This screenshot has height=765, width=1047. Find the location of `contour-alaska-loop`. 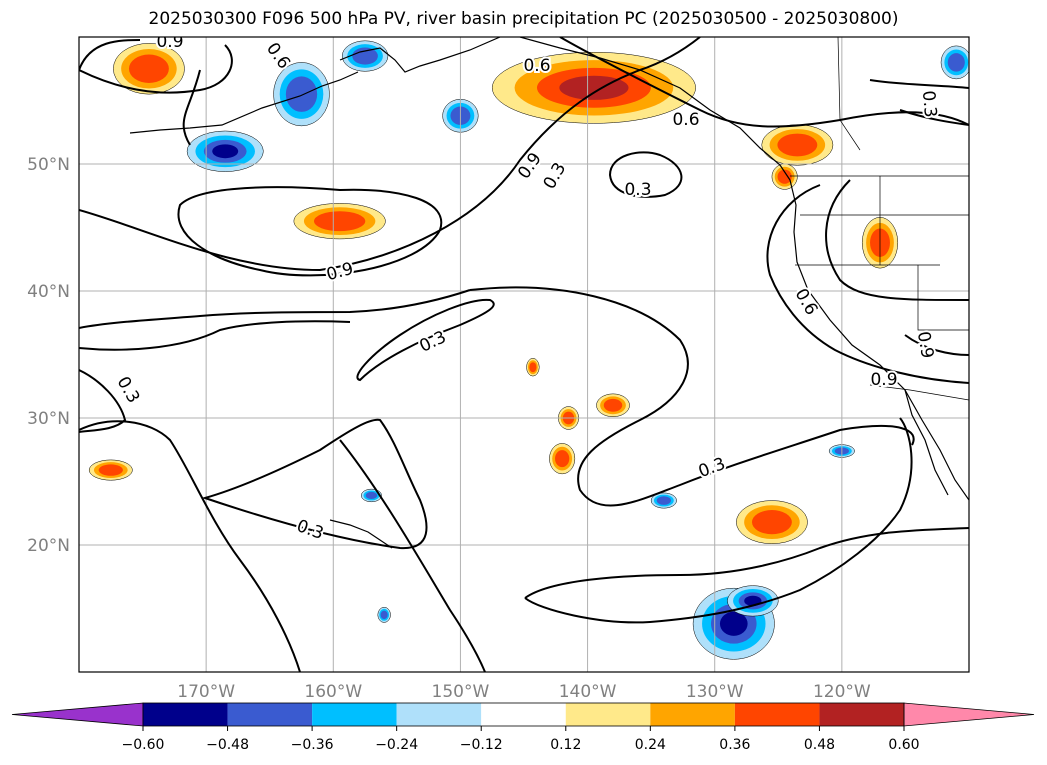

contour-alaska-loop is located at coordinates (156, 69).